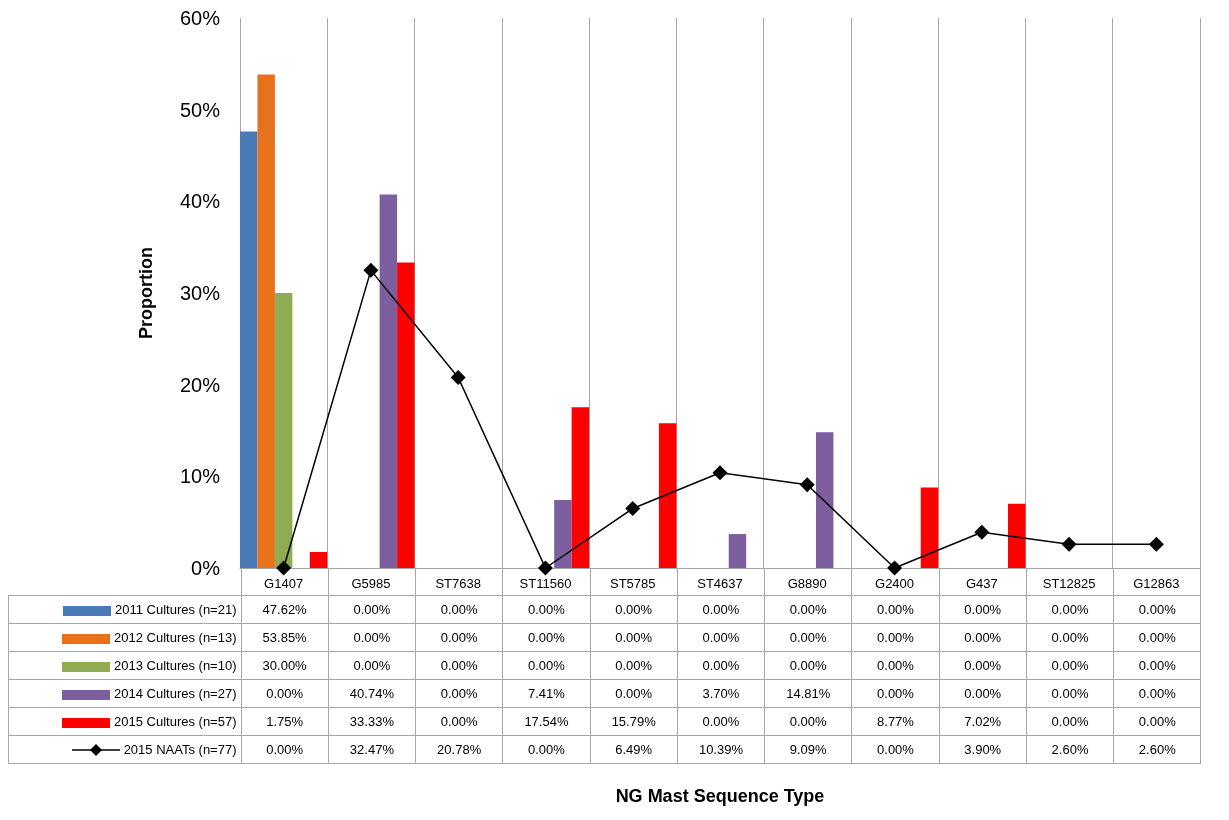  What do you see at coordinates (200, 476) in the screenshot?
I see `y-tick-label: 10%` at bounding box center [200, 476].